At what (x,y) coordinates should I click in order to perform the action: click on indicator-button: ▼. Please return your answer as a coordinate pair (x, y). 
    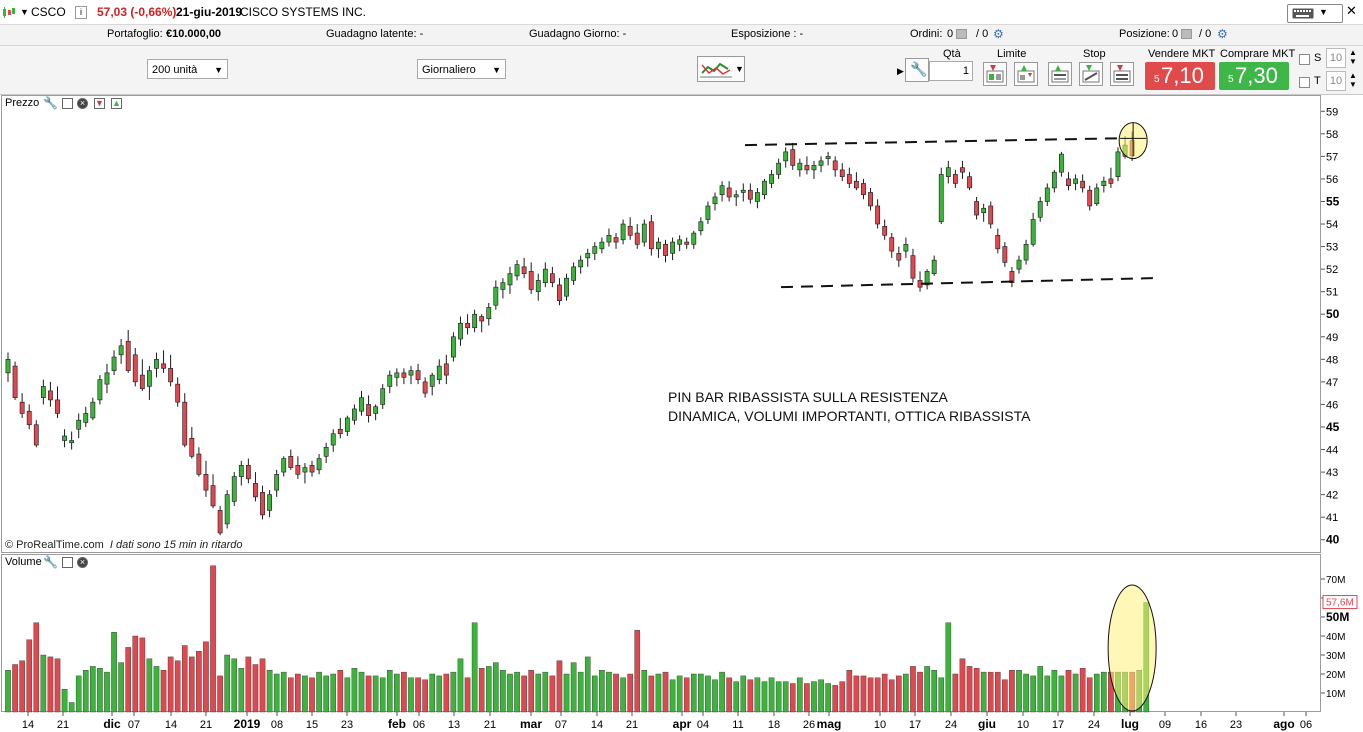
    Looking at the image, I should click on (721, 69).